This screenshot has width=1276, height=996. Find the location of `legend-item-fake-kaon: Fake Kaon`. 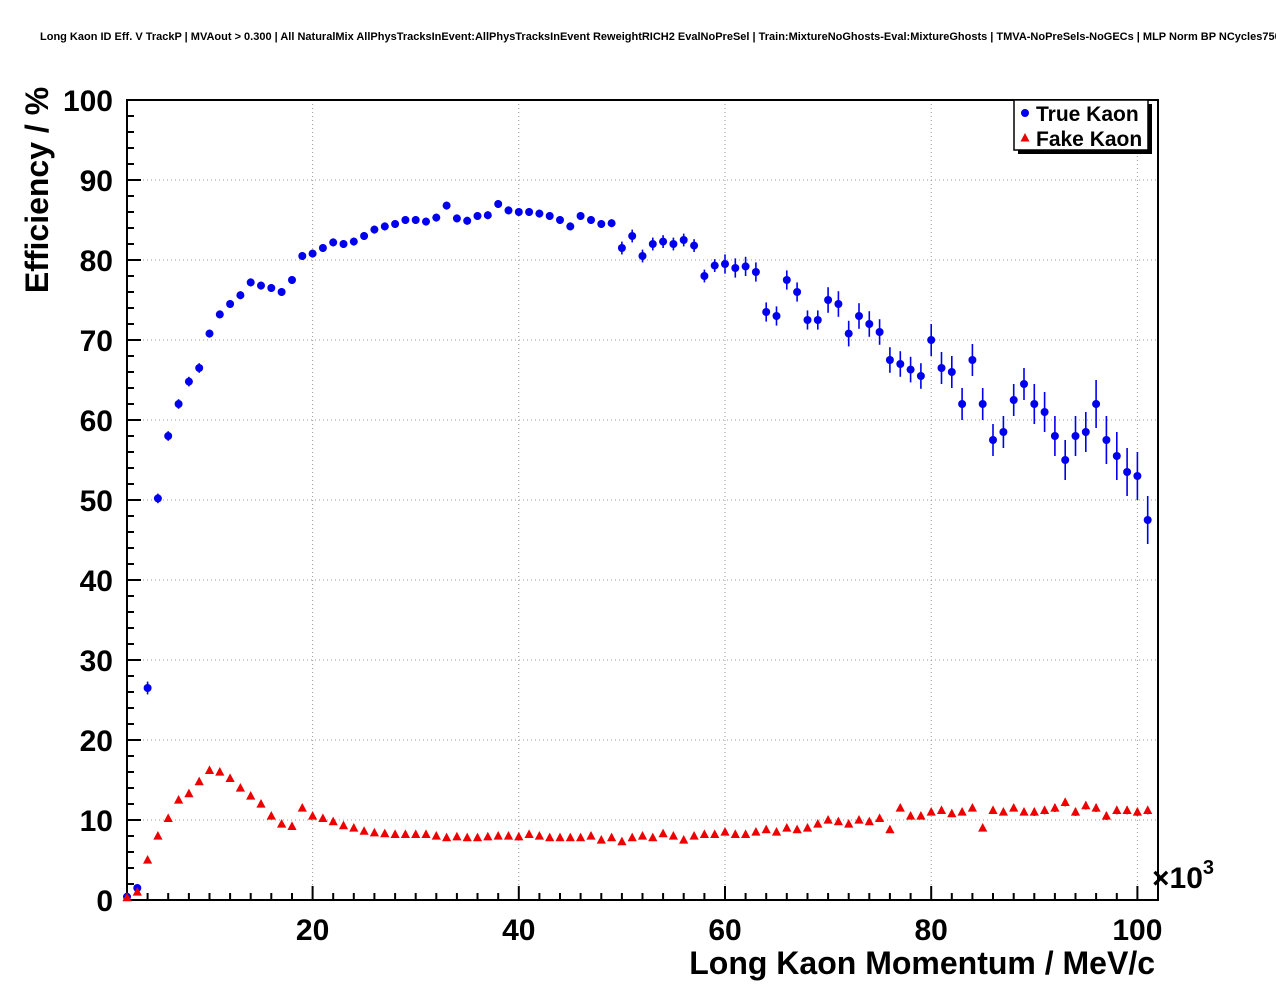

legend-item-fake-kaon: Fake Kaon is located at coordinates (1081, 139).